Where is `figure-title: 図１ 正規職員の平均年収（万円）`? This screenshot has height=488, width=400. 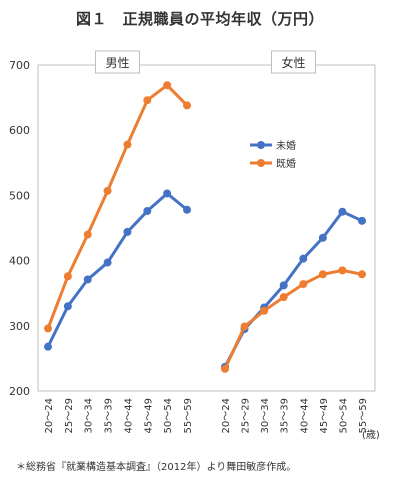 figure-title: 図１ 正規職員の平均年収（万円） is located at coordinates (199, 19).